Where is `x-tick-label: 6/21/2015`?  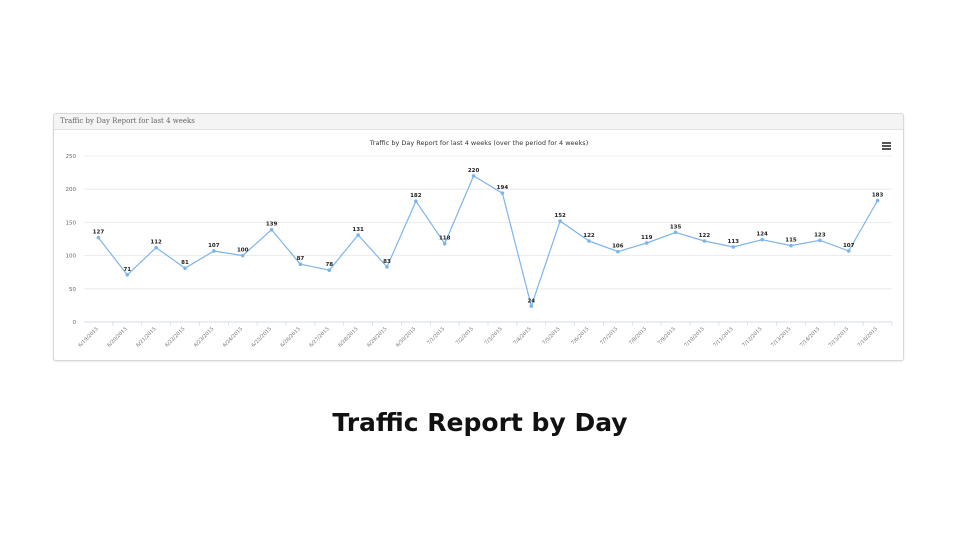 x-tick-label: 6/21/2015 is located at coordinates (146, 337).